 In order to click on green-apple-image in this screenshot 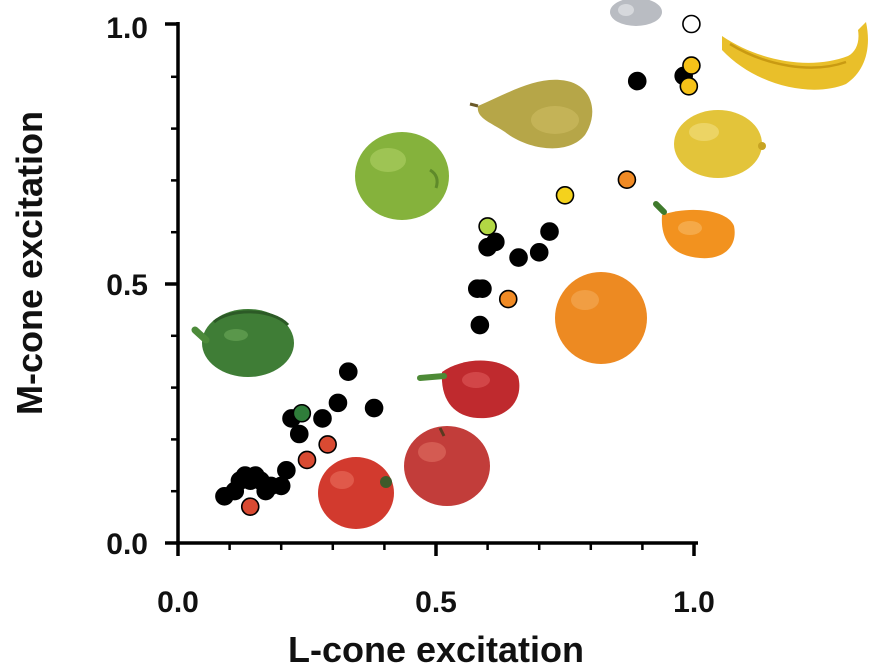, I will do `click(402, 176)`.